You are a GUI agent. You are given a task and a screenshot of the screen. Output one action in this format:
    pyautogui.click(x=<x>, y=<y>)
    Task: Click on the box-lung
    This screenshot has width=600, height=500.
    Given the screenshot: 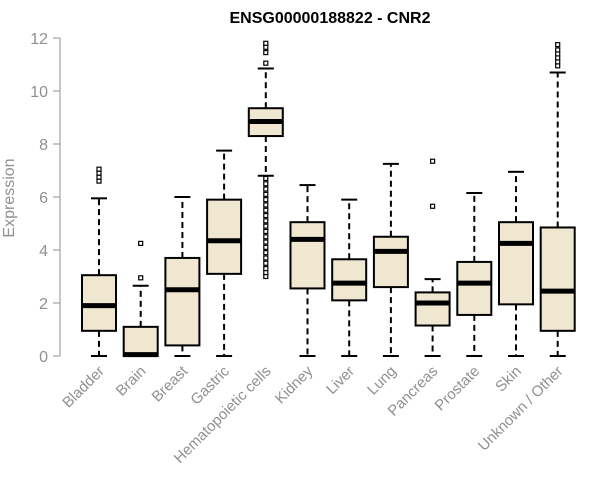 What is the action you would take?
    pyautogui.click(x=390, y=259)
    